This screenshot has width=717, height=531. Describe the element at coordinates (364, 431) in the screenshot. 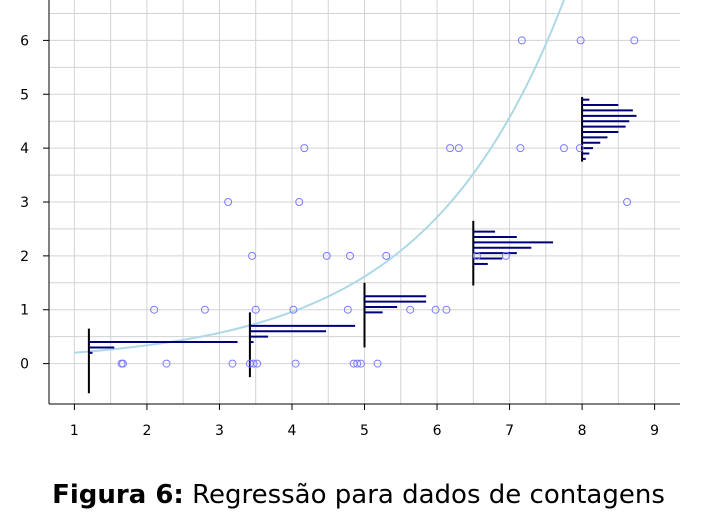

I see `x-tick-label: 5` at that location.